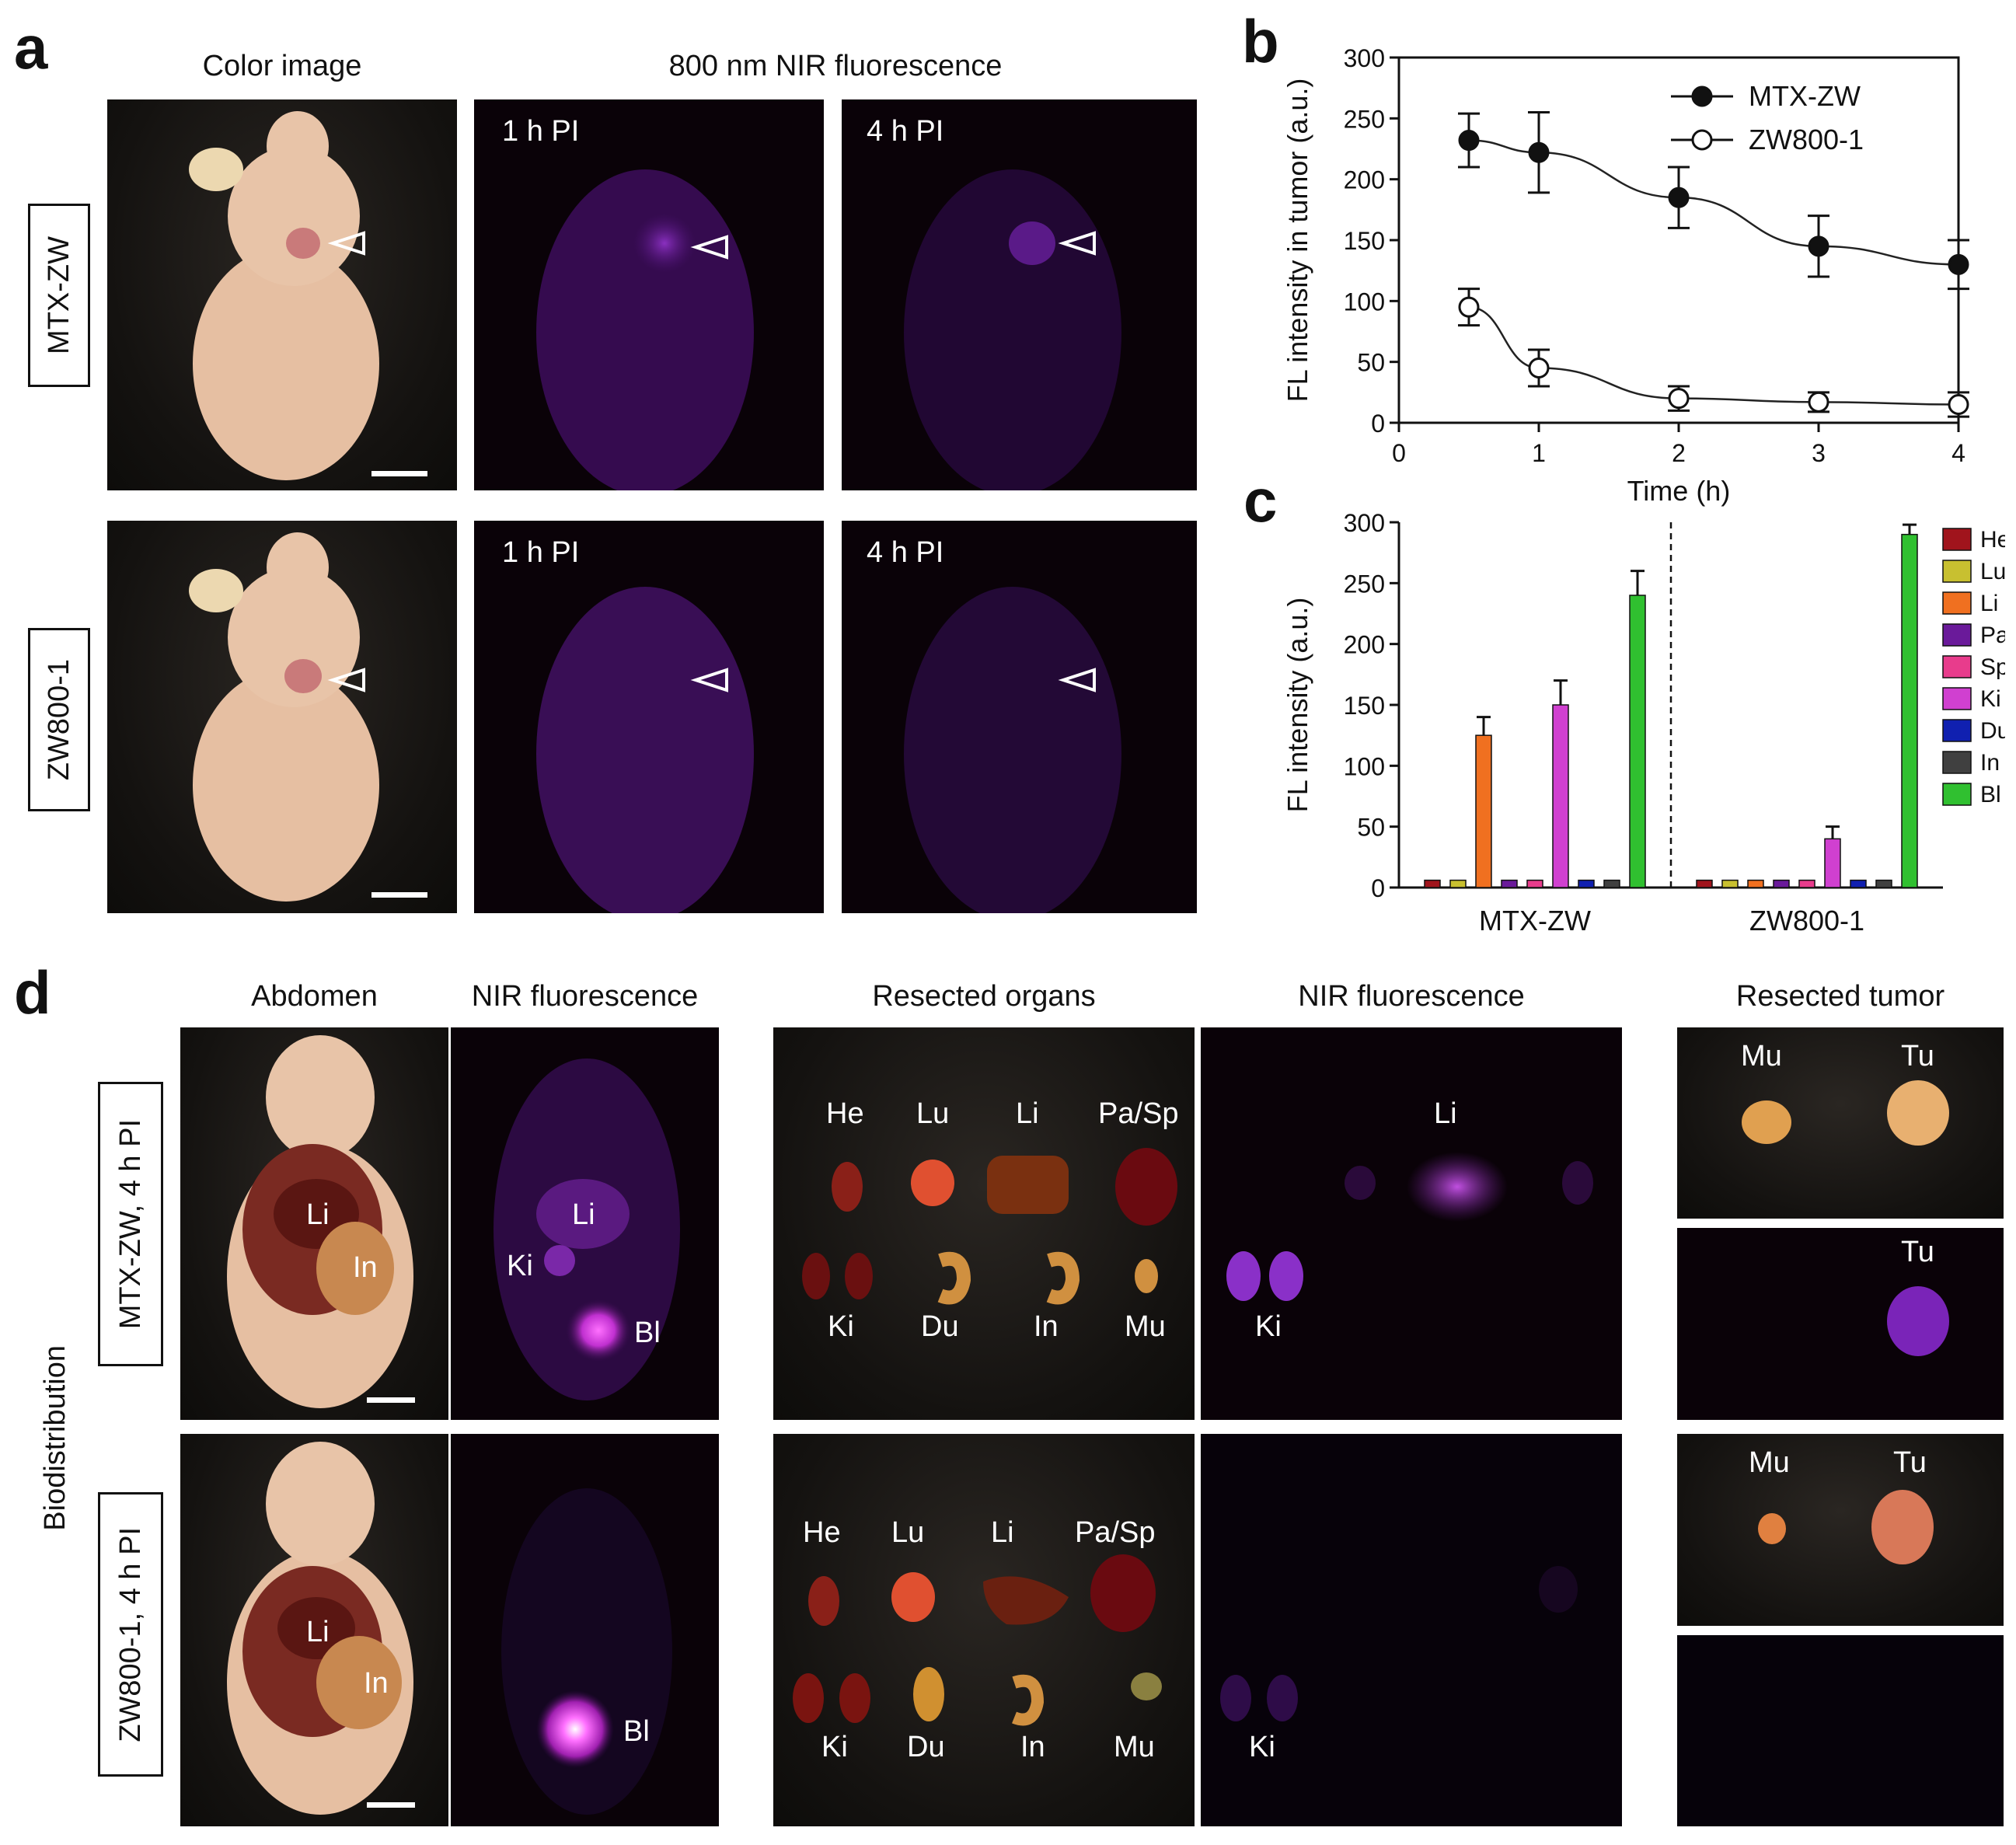  Describe the element at coordinates (1990, 763) in the screenshot. I see `legend-label: In` at that location.